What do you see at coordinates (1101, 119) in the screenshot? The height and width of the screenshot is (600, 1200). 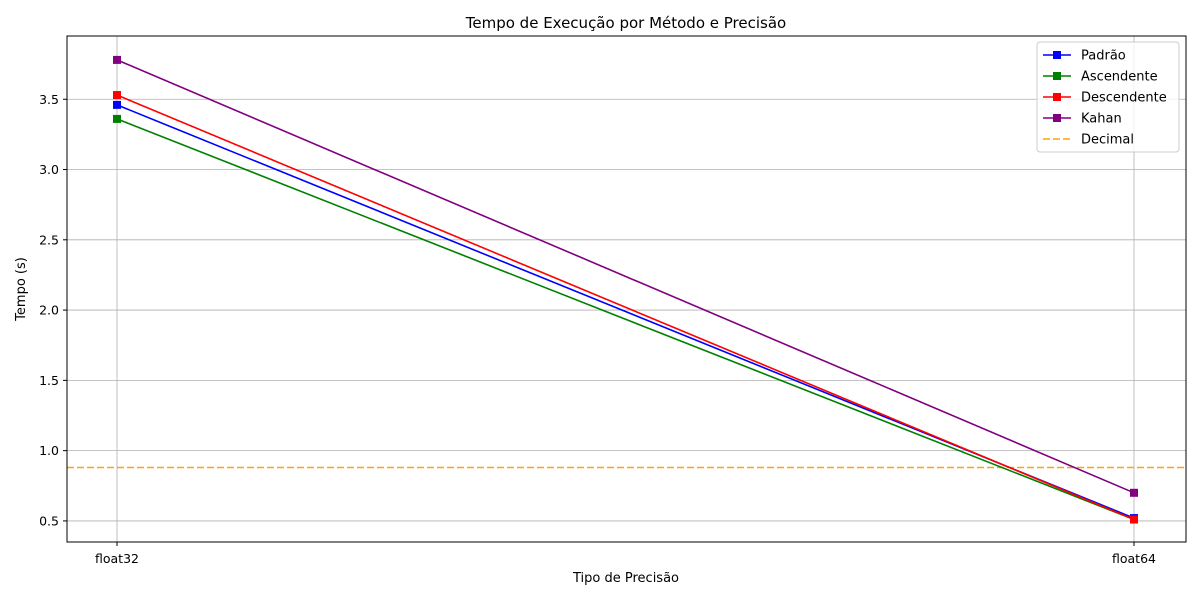 I see `legend-label-kahan: Kahan` at bounding box center [1101, 119].